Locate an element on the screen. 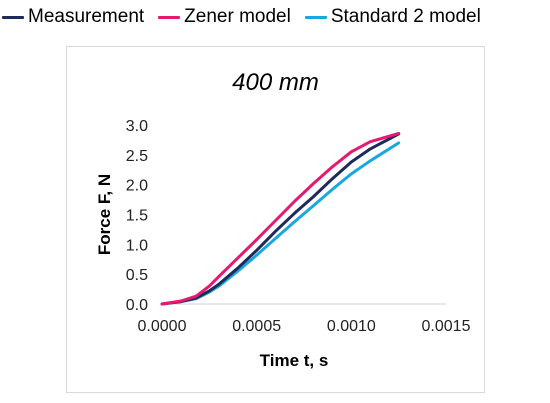  legend-label: Standard 2 model is located at coordinates (405, 16).